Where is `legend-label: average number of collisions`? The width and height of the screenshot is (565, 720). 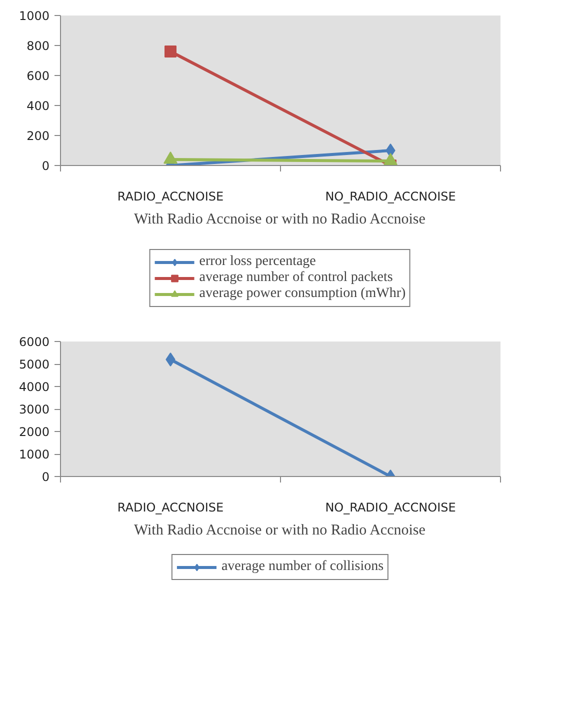
legend-label: average number of collisions is located at coordinates (302, 567).